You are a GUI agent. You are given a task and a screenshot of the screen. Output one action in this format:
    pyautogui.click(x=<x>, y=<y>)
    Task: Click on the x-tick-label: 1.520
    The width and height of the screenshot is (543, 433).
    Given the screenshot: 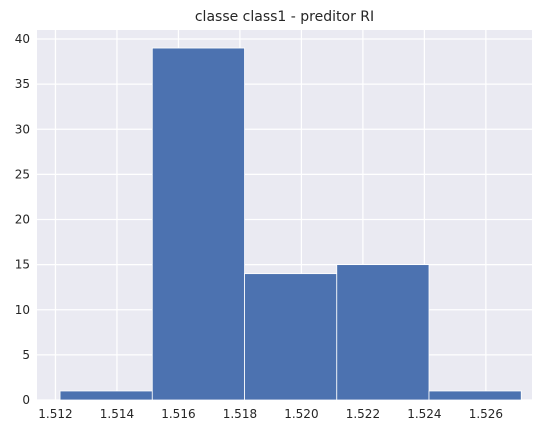 What is the action you would take?
    pyautogui.click(x=301, y=414)
    